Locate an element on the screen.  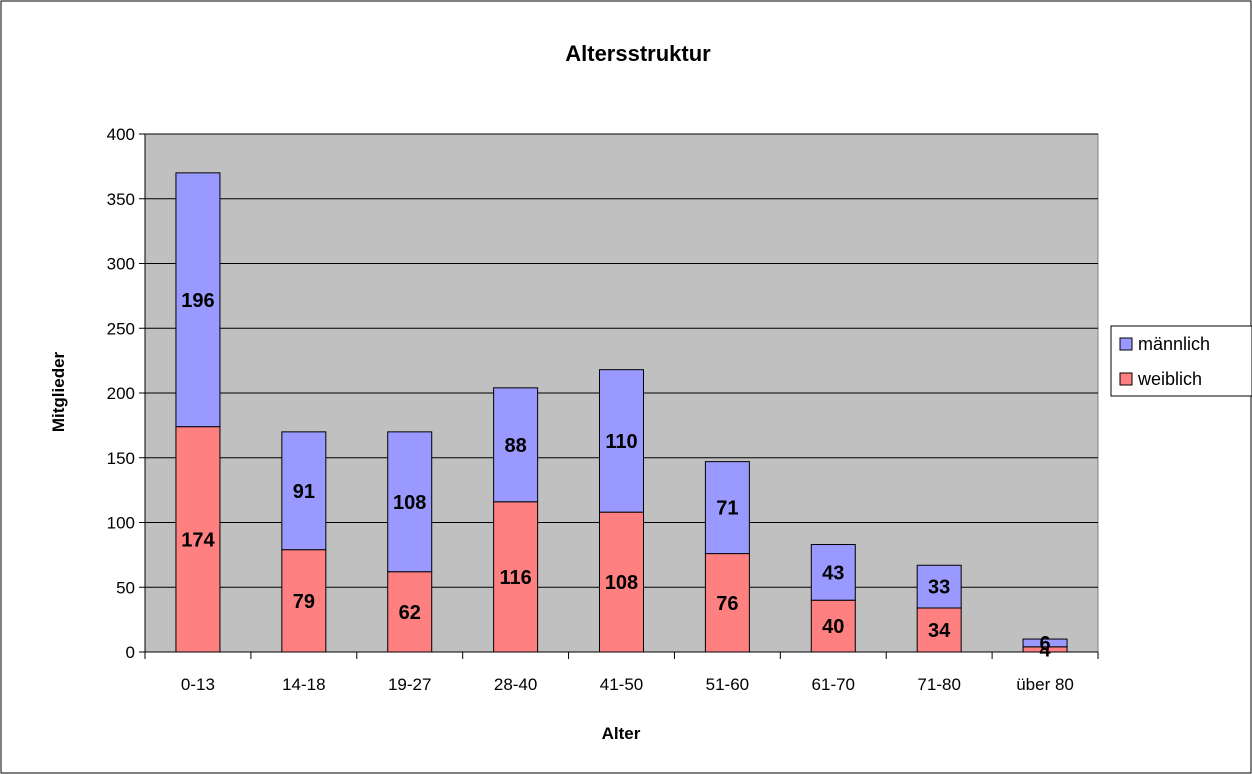
data-label: 88 is located at coordinates (515, 446).